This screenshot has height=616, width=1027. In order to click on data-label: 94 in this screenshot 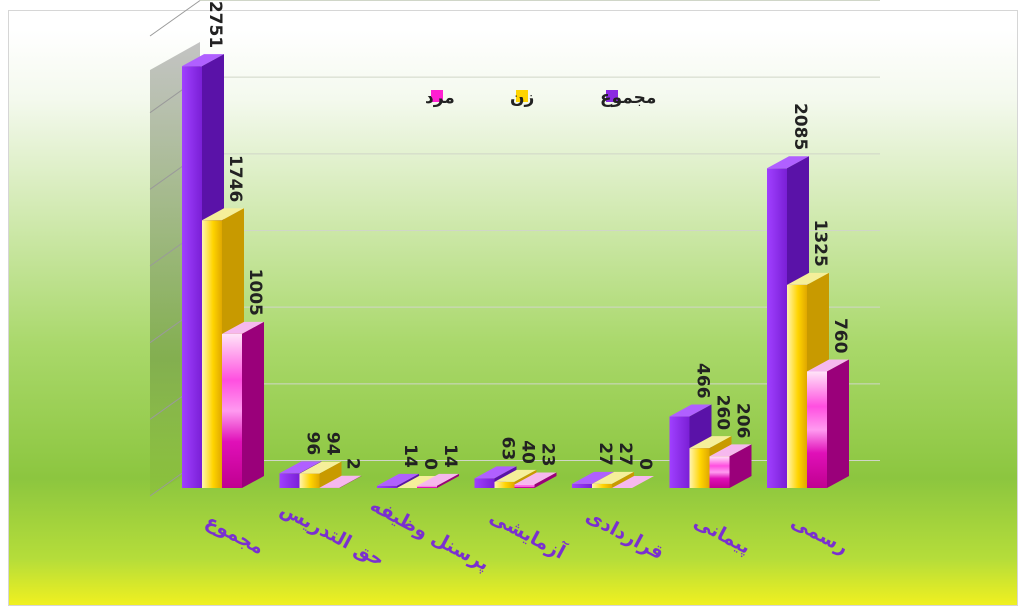, I will do `click(333, 444)`.